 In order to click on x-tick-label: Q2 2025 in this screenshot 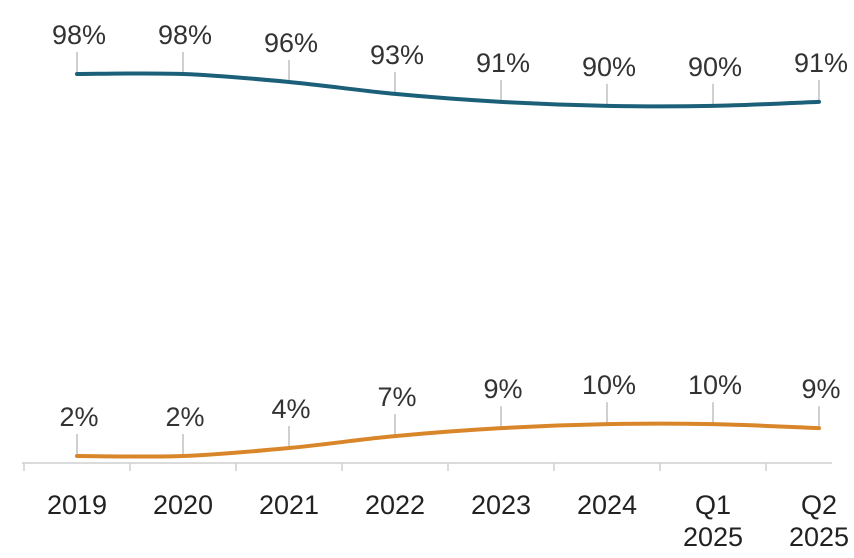, I will do `click(819, 521)`.